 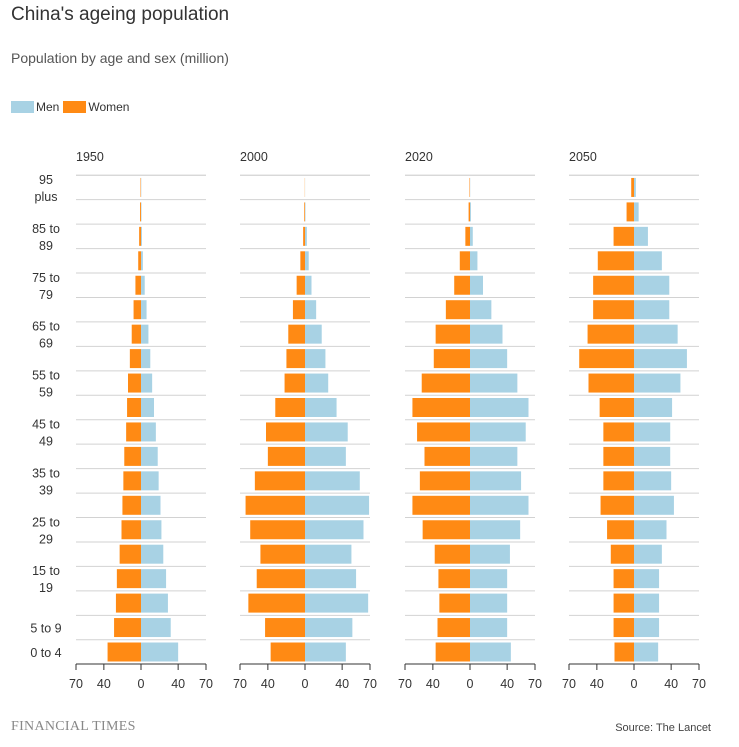 I want to click on y-tick-label: 5 to 9, so click(x=45, y=629).